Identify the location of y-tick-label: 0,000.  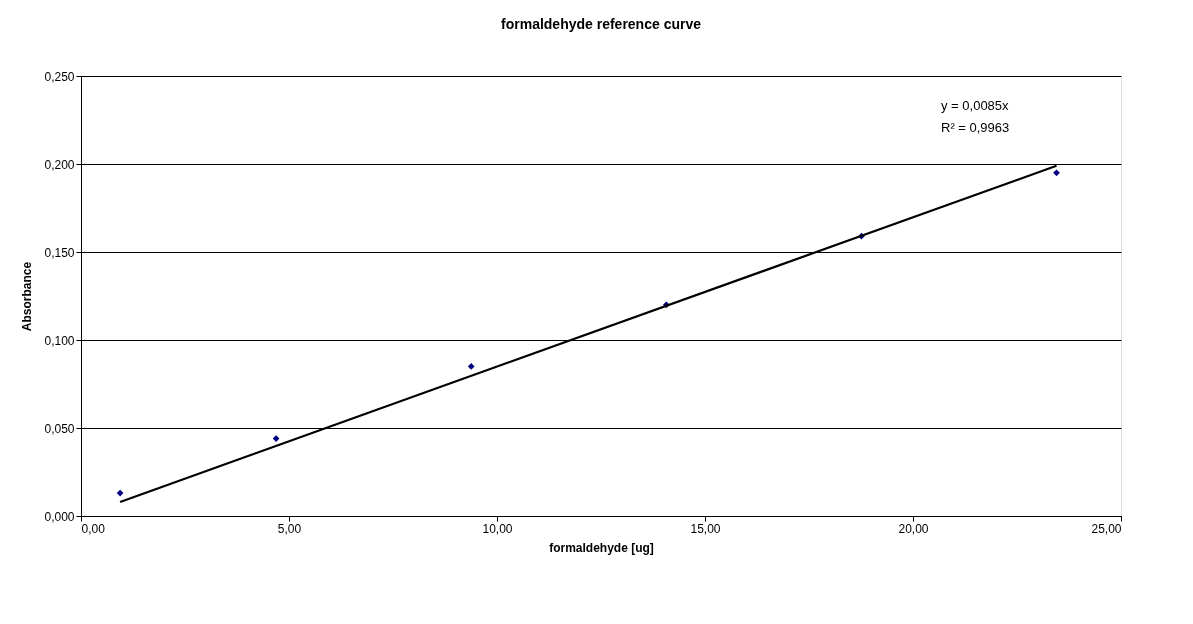
(59, 516).